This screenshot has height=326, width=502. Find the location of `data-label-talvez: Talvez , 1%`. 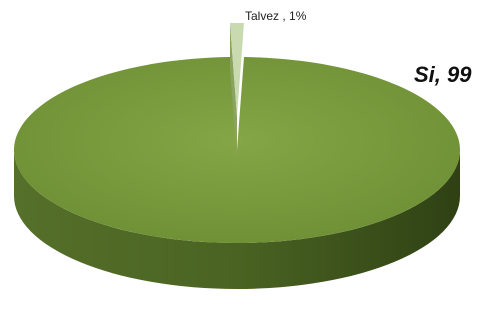

data-label-talvez: Talvez , 1% is located at coordinates (276, 16).